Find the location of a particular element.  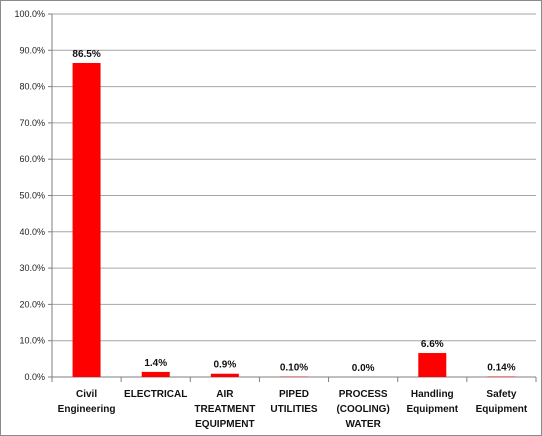

category-label-line: PROCESS is located at coordinates (363, 394).